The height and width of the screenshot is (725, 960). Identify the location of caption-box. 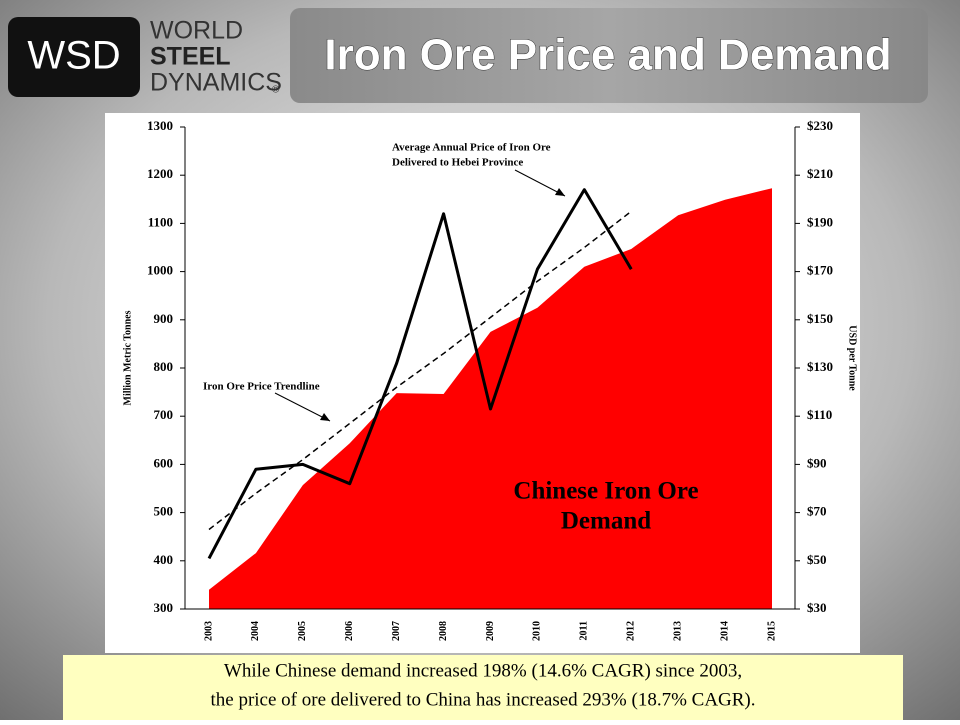
(483, 687).